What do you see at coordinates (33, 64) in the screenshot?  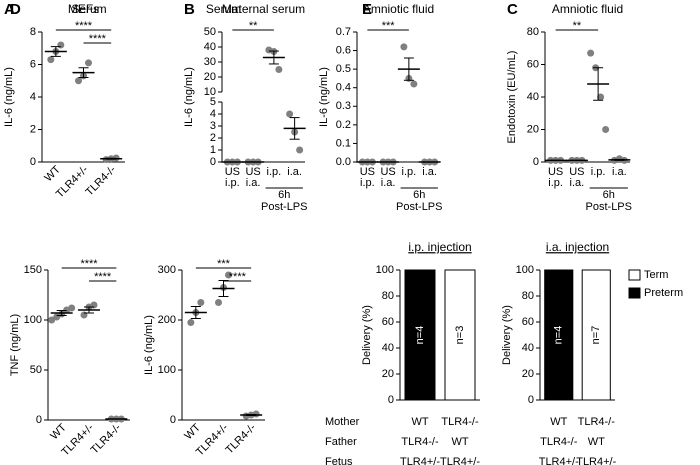 I see `y-tick-label: 6` at bounding box center [33, 64].